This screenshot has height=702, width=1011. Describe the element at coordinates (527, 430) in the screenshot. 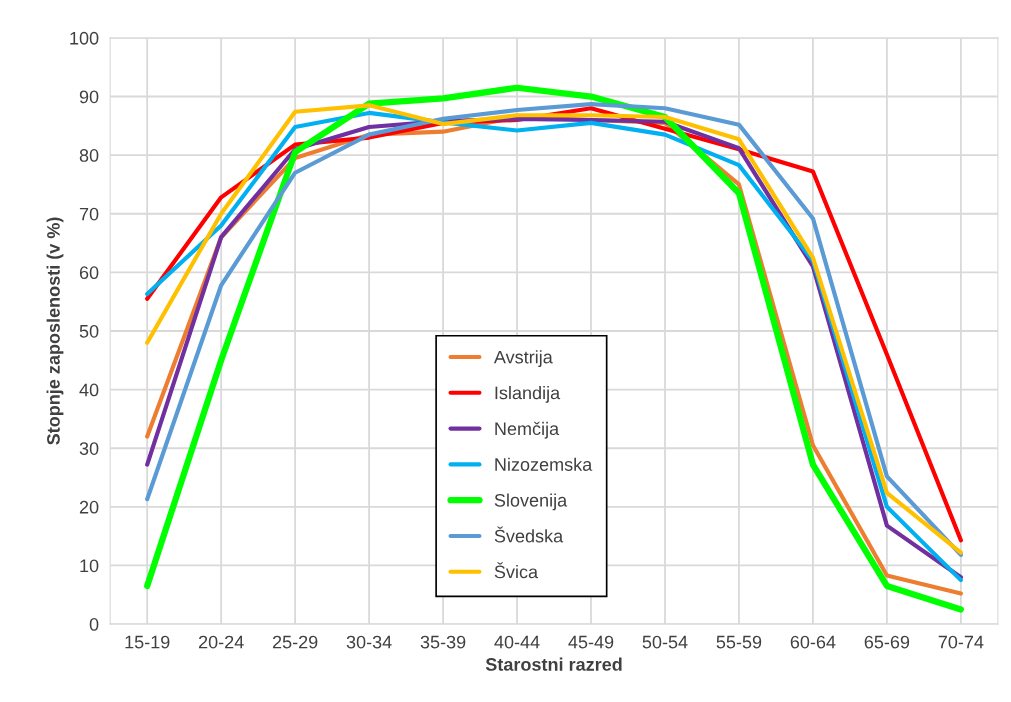

I see `legend-label: Nemčija` at that location.